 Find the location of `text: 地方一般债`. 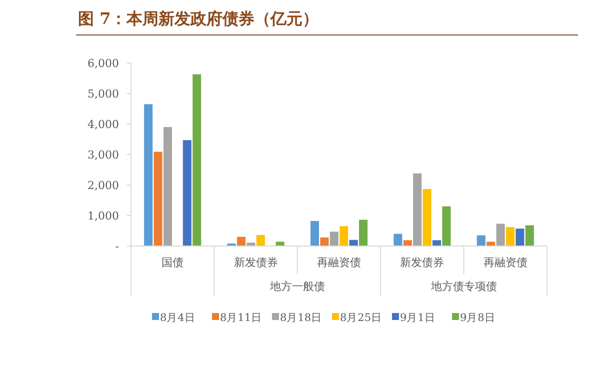

text: 地方一般债 is located at coordinates (296, 286).